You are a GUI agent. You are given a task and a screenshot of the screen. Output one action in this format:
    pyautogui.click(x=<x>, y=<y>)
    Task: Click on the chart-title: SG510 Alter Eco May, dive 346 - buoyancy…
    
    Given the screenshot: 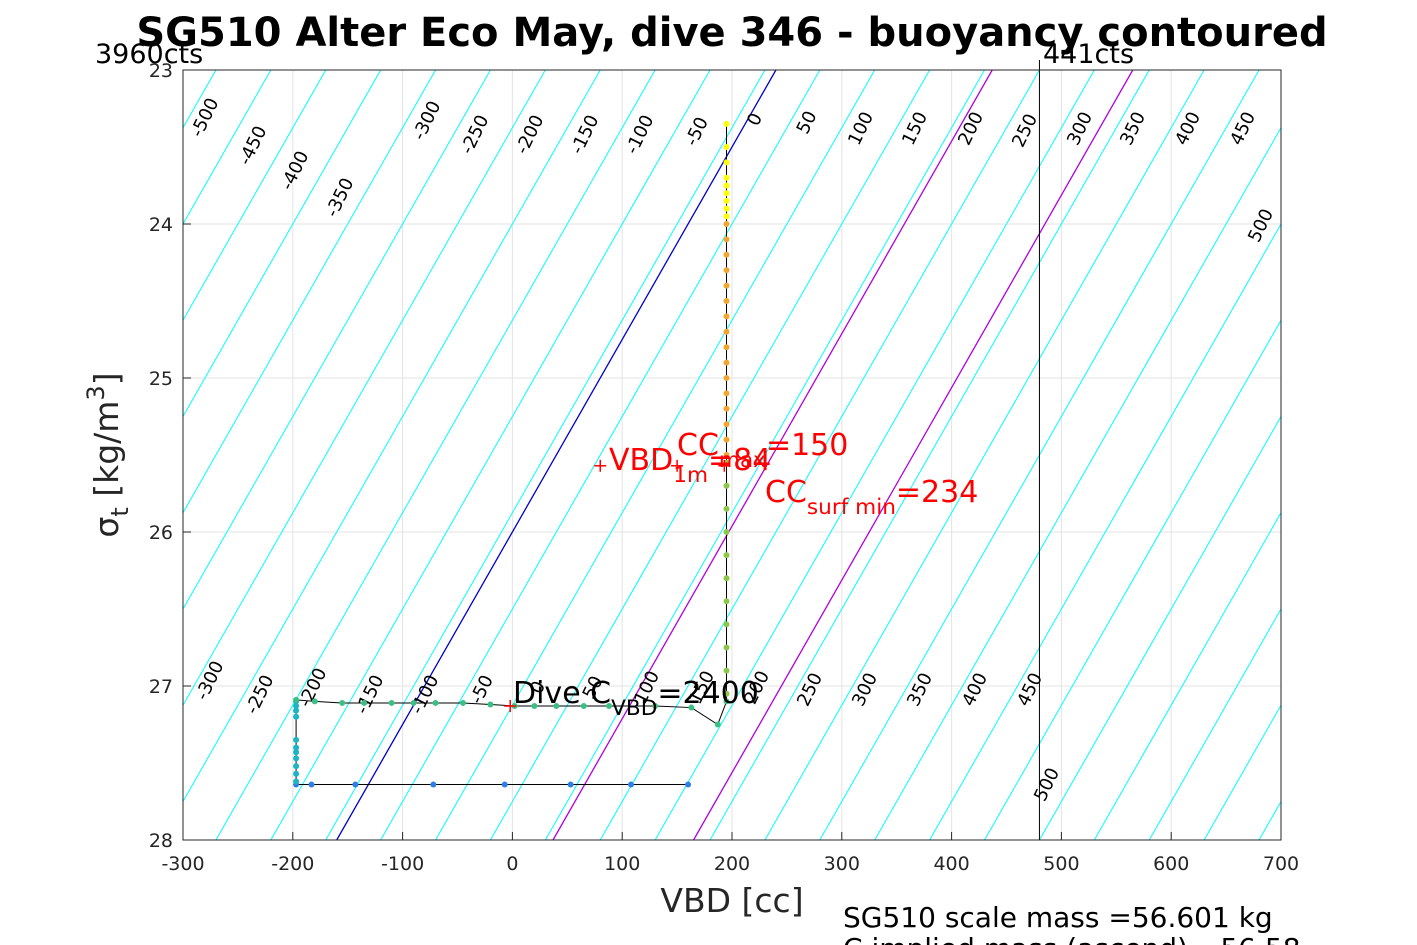 What is the action you would take?
    pyautogui.click(x=731, y=33)
    